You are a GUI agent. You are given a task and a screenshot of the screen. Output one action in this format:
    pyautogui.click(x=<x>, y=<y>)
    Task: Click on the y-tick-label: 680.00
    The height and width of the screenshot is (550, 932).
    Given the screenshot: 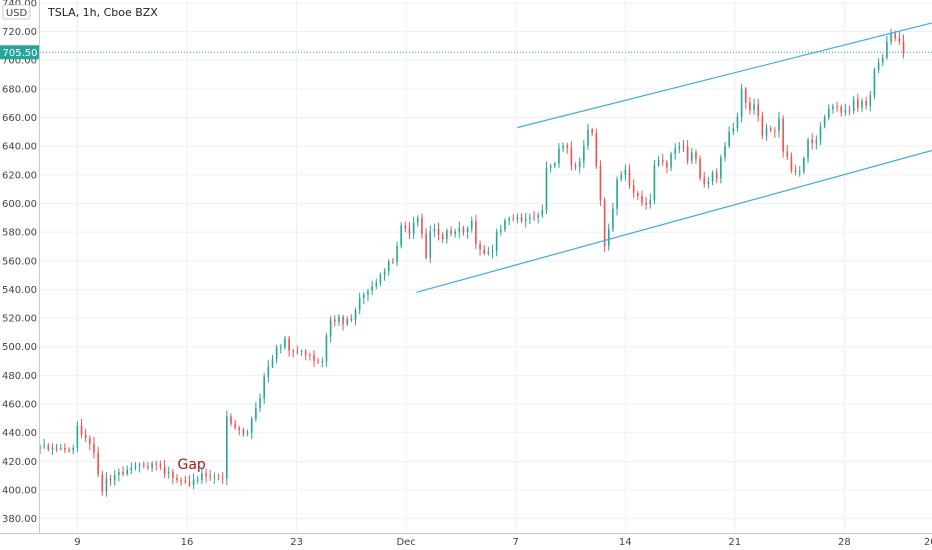 What is the action you would take?
    pyautogui.click(x=19, y=89)
    